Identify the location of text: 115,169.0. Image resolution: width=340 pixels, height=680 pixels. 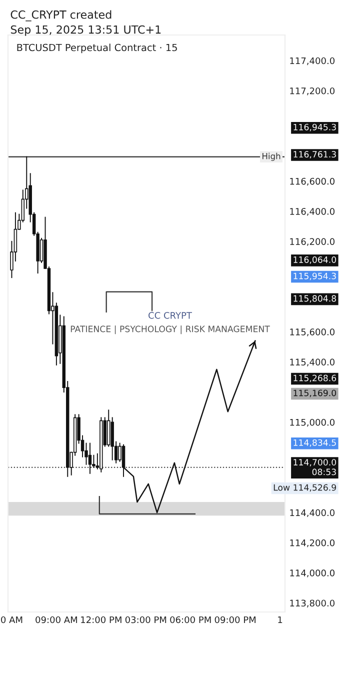
(315, 394).